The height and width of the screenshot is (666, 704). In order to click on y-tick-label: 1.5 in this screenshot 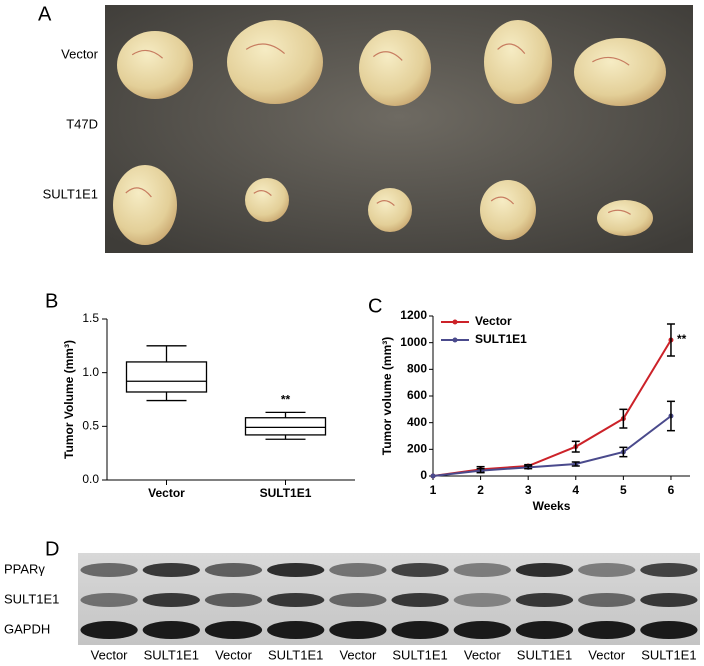, I will do `click(90, 318)`.